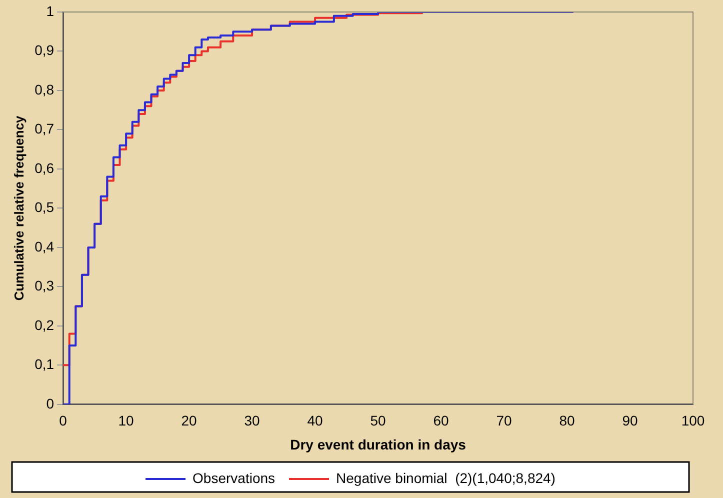  Describe the element at coordinates (378, 444) in the screenshot. I see `x-axis-title: Dry event duration in days` at that location.